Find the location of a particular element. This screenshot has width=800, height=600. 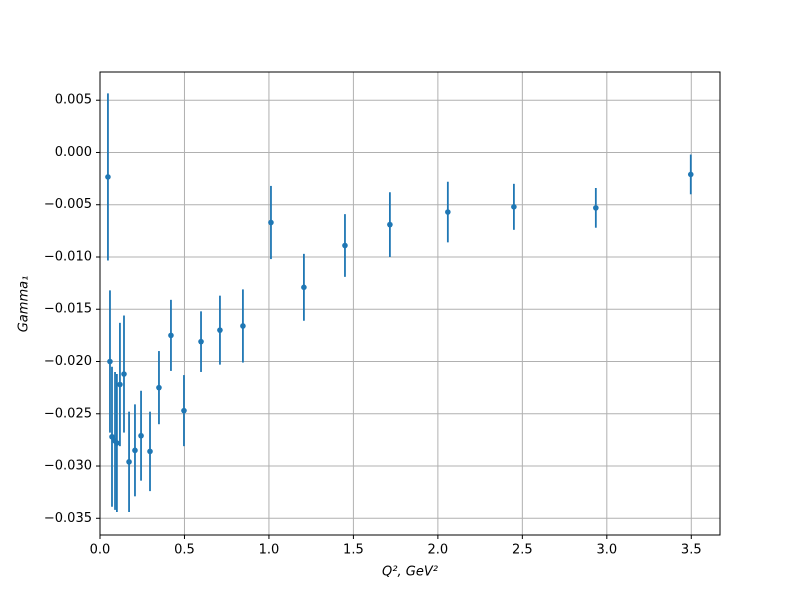

x-tick-label: 3.5 is located at coordinates (691, 550).